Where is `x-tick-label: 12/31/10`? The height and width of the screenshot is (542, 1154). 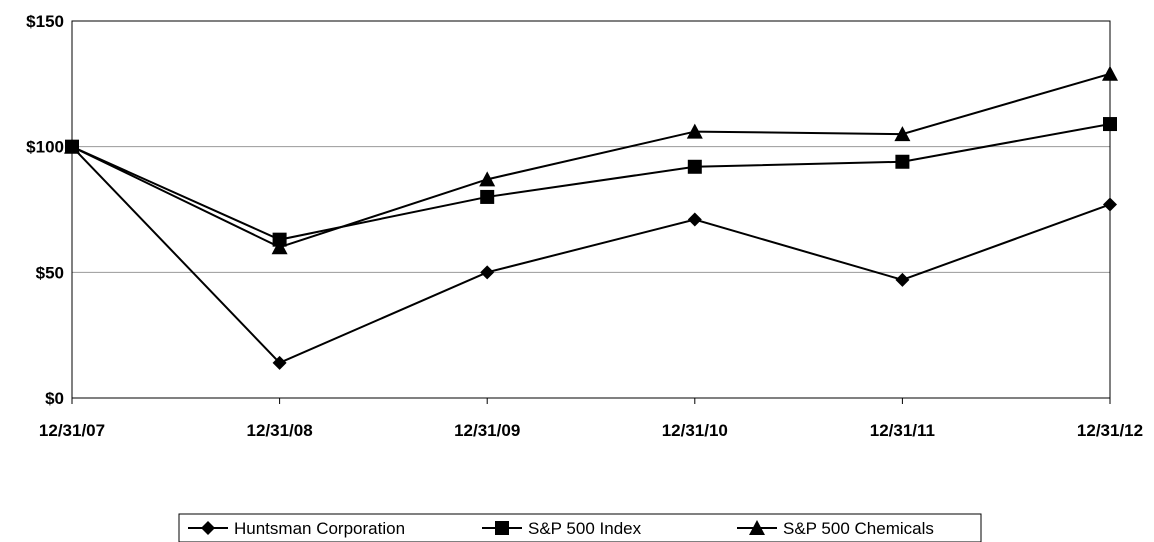 x-tick-label: 12/31/10 is located at coordinates (695, 430).